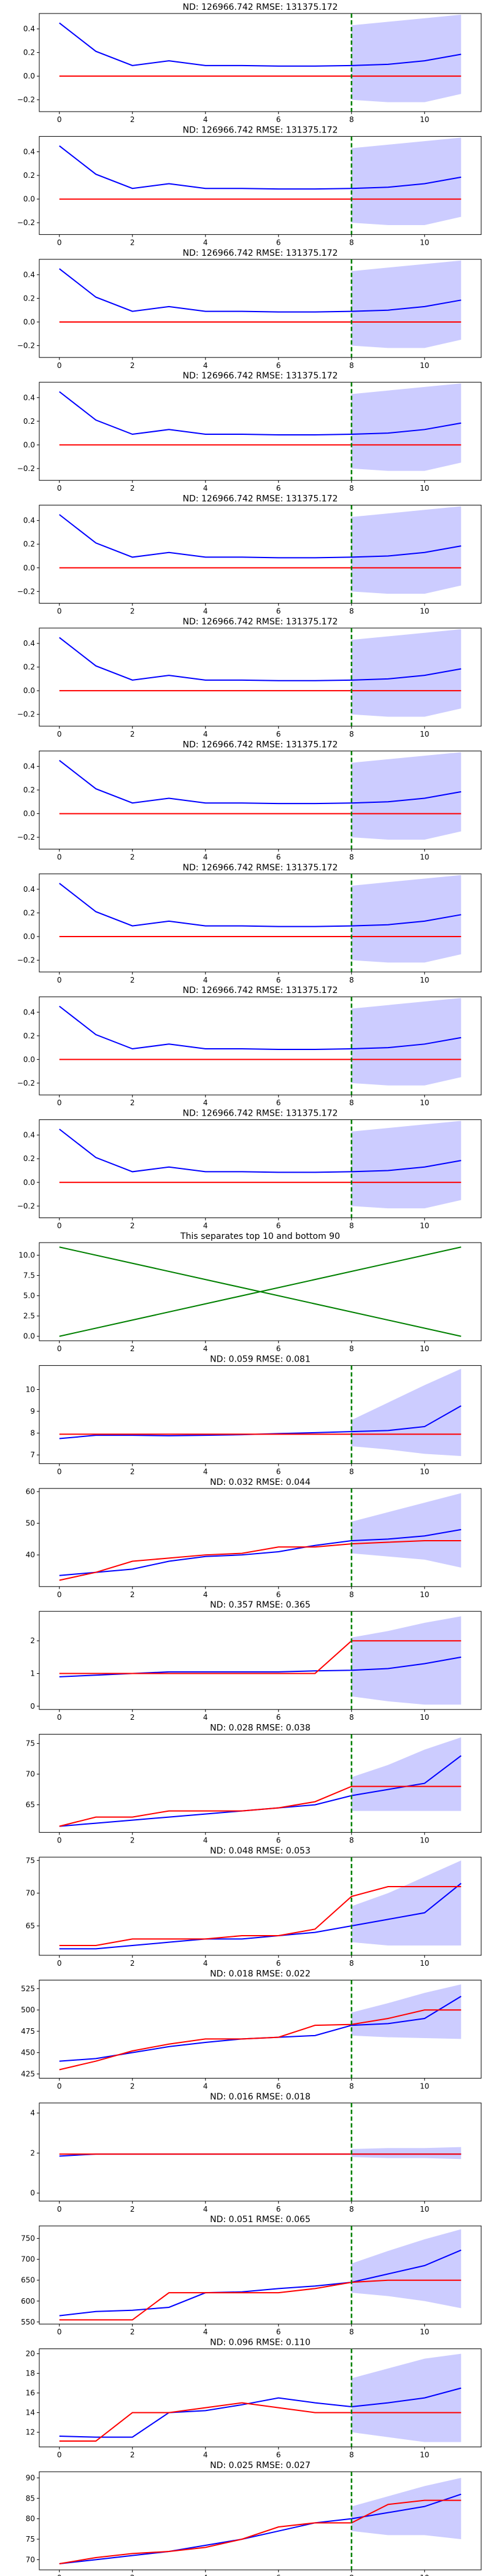  I want to click on chart-title: ND: 0.048 RMSE: 0.053, so click(260, 1851).